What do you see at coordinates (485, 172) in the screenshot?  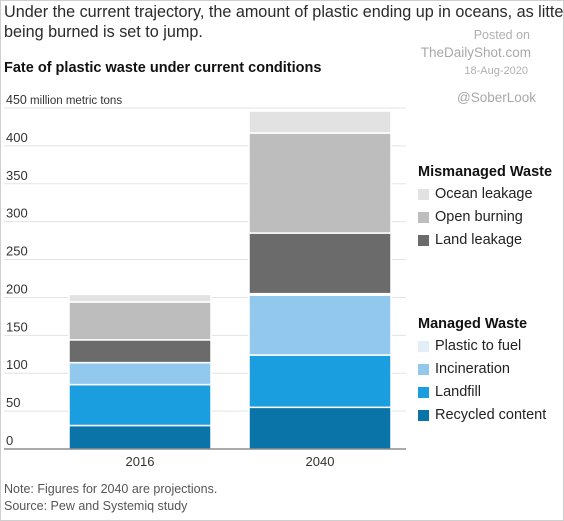 I see `legend-group-title: Mismanaged Waste` at bounding box center [485, 172].